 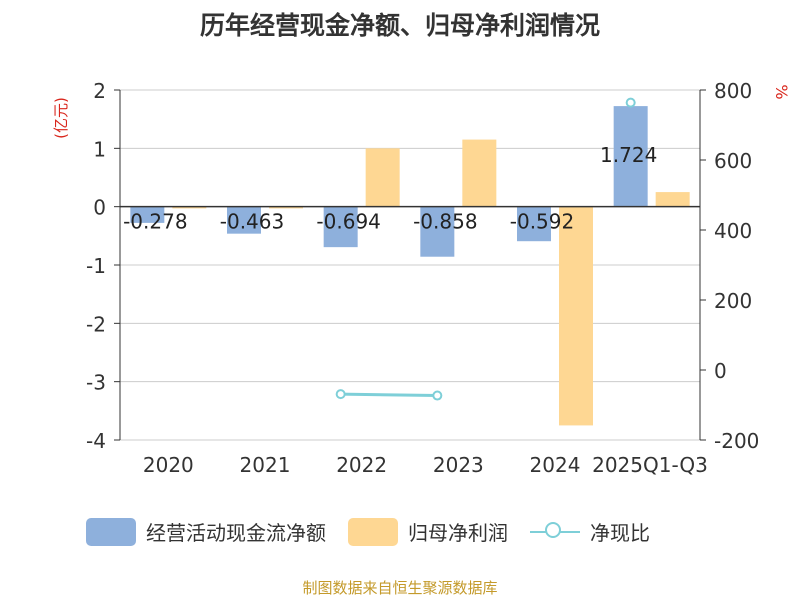 I want to click on y-right-tick-label: 200, so click(x=733, y=301).